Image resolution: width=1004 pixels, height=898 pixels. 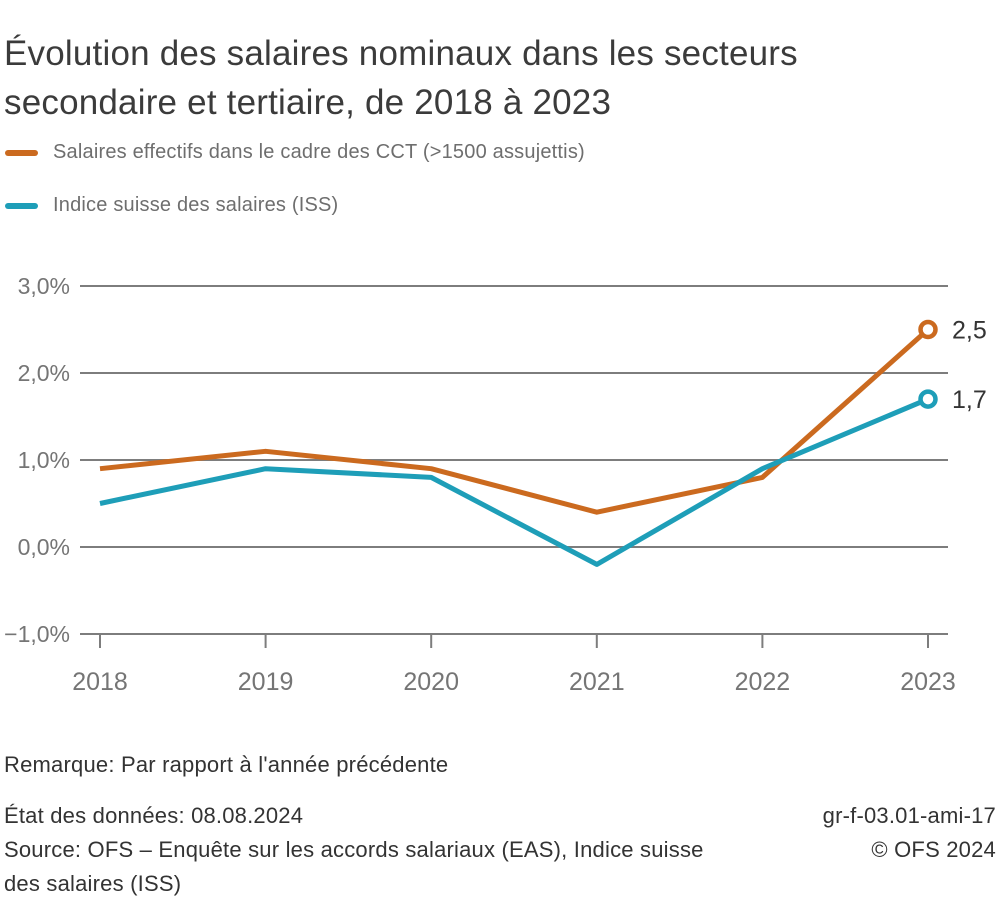 I want to click on legend-label-iss: Indice suisse des salaires (ISS), so click(x=196, y=205).